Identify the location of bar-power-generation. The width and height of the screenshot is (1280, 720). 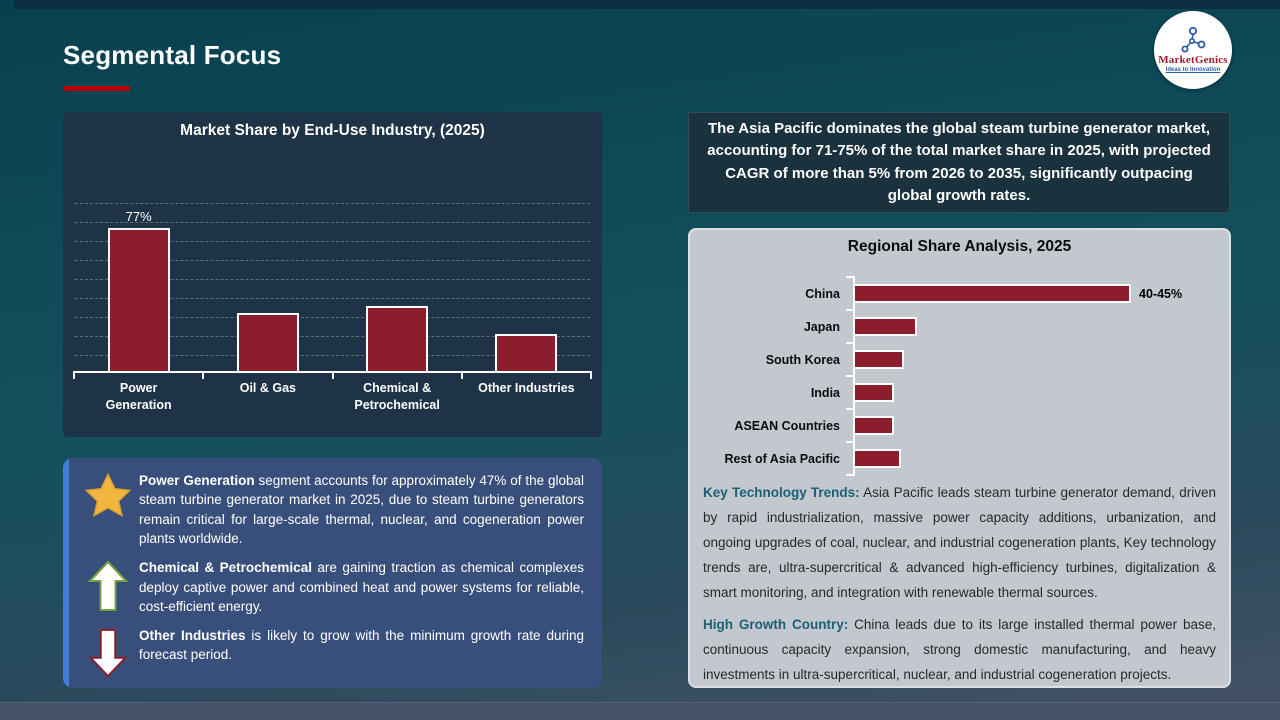
(138, 299).